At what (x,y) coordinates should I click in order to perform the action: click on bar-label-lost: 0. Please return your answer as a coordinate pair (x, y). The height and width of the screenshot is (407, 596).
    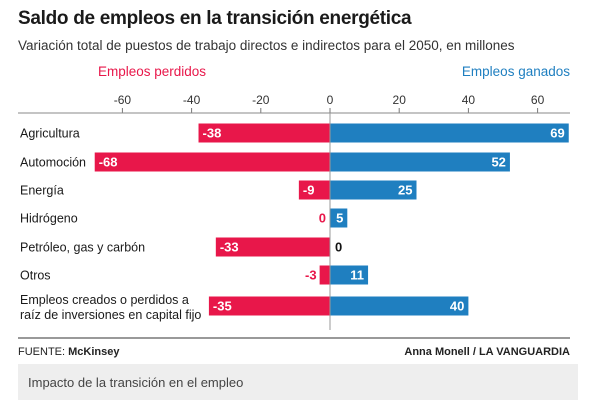
    Looking at the image, I should click on (322, 218).